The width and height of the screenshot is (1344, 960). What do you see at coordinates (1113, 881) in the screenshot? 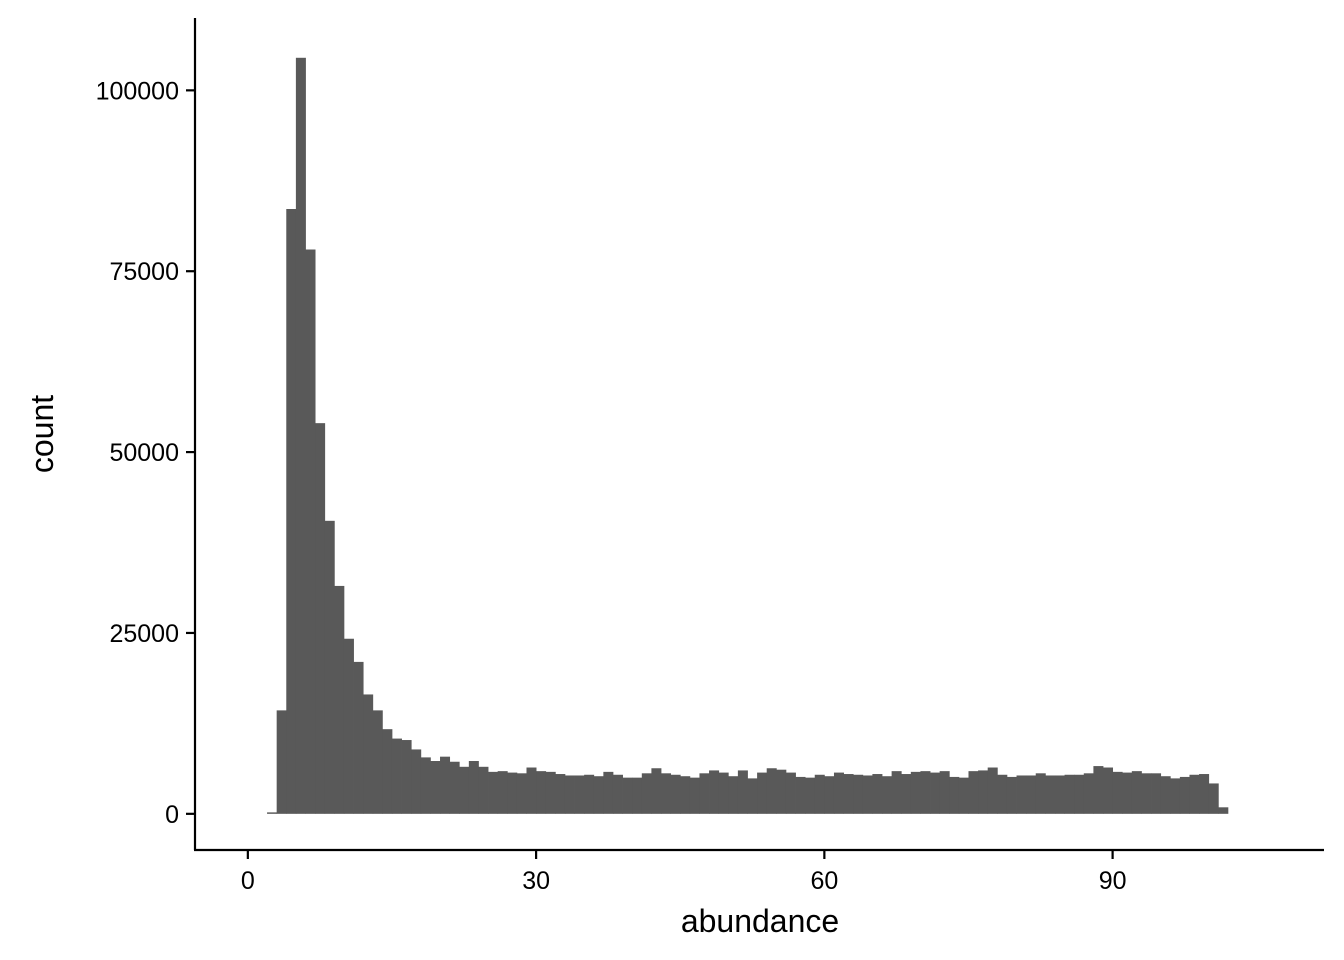
I see `x-tick-label: 90` at bounding box center [1113, 881].